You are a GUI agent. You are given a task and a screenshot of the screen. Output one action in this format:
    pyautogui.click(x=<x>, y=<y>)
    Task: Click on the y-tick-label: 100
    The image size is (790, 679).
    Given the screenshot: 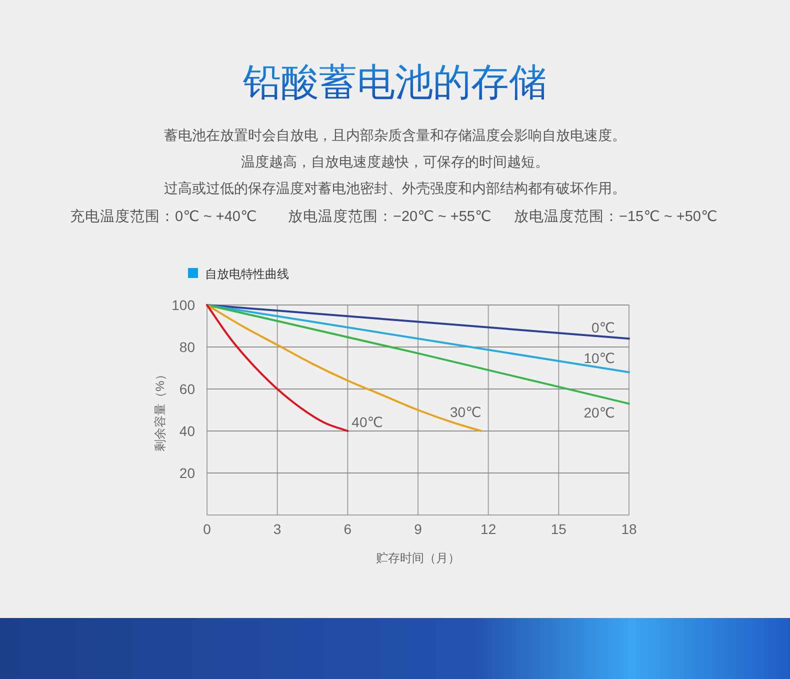 What is the action you would take?
    pyautogui.click(x=184, y=305)
    